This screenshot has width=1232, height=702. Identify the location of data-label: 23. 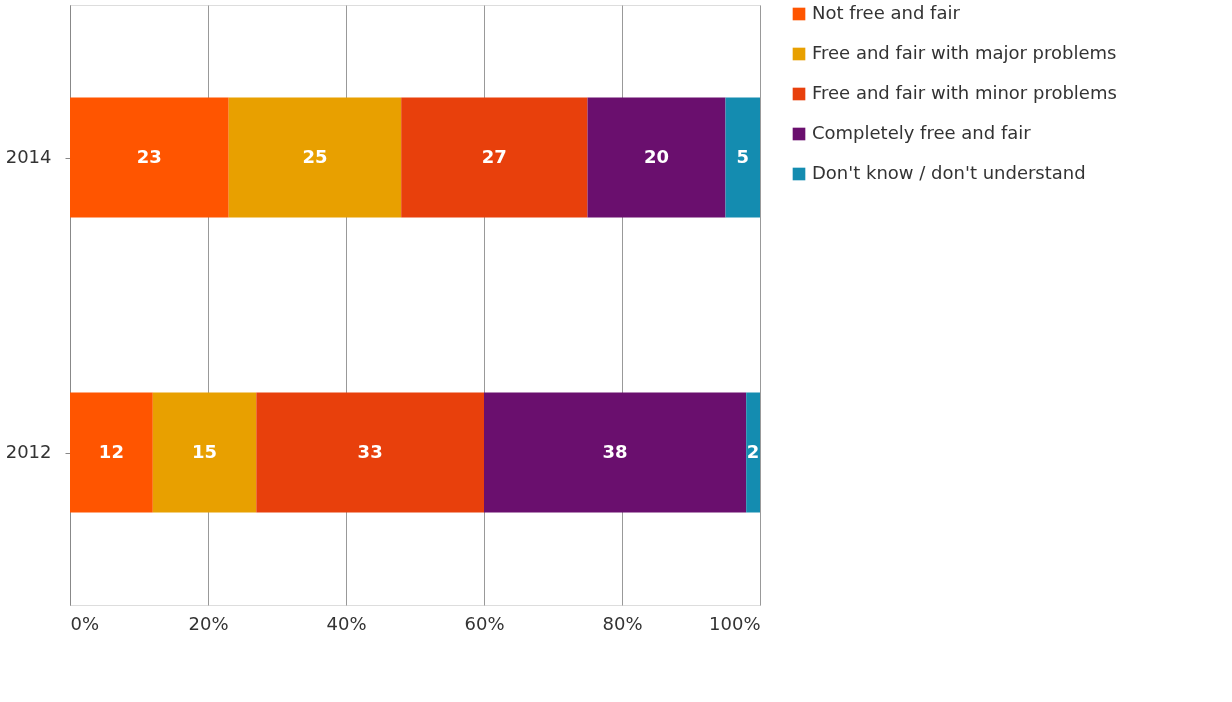
(149, 156).